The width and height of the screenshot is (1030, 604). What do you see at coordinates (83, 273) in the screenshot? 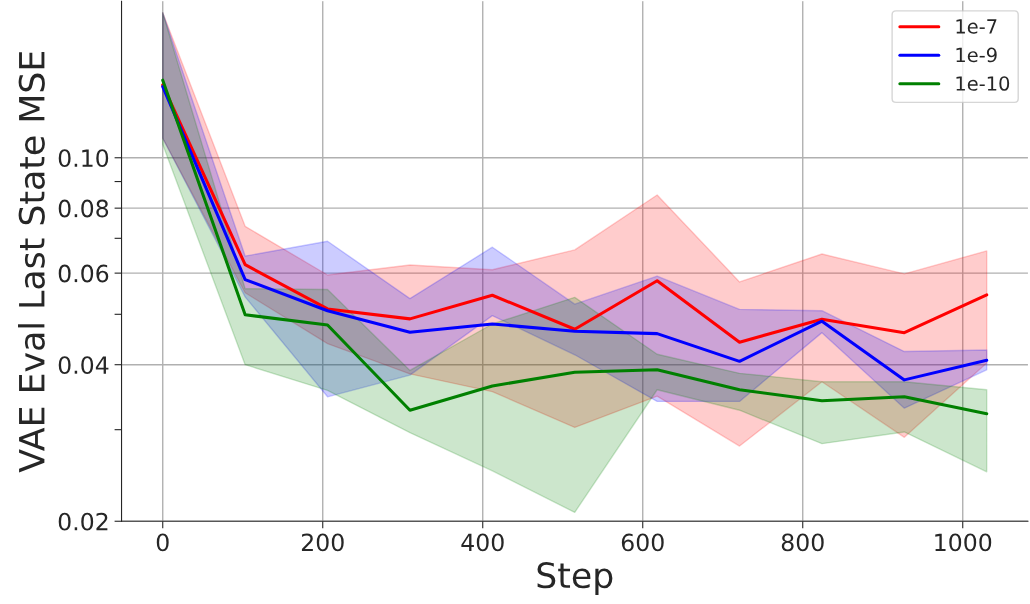
I see `y-tick-label: 0.06` at bounding box center [83, 273].